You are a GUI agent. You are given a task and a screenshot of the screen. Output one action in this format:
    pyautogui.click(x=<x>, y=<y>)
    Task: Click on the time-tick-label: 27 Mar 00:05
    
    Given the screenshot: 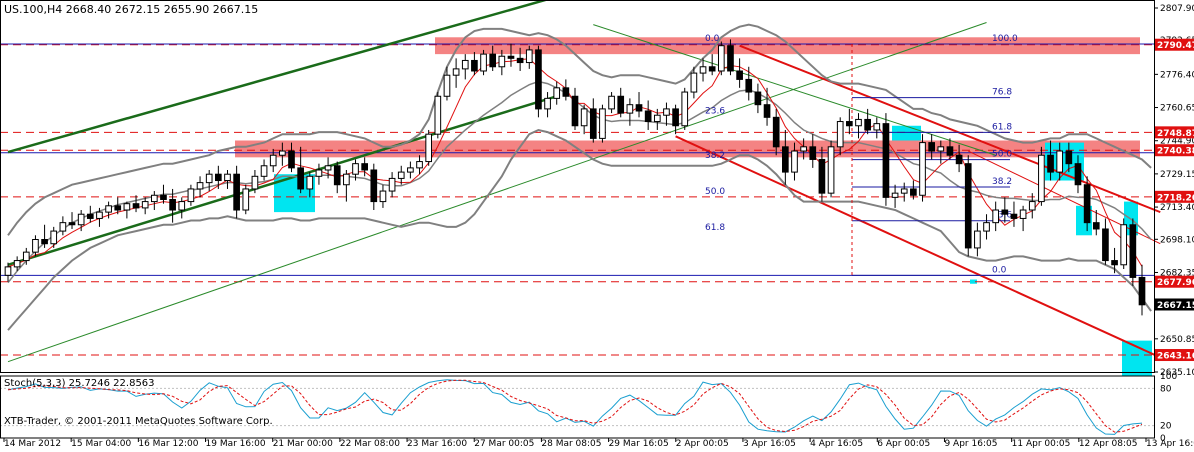 What is the action you would take?
    pyautogui.click(x=504, y=443)
    